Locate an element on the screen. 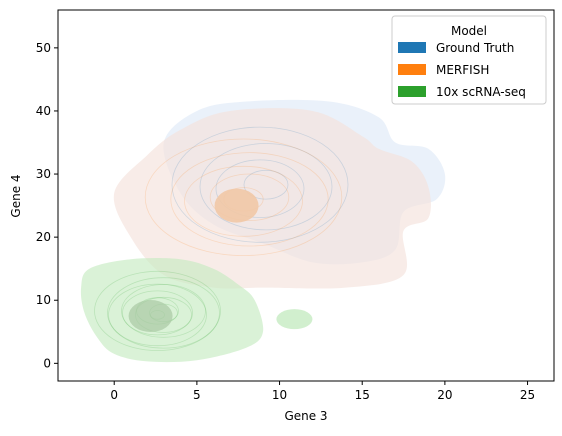 This screenshot has width=562, height=436. x-tick-label: 20 is located at coordinates (444, 395).